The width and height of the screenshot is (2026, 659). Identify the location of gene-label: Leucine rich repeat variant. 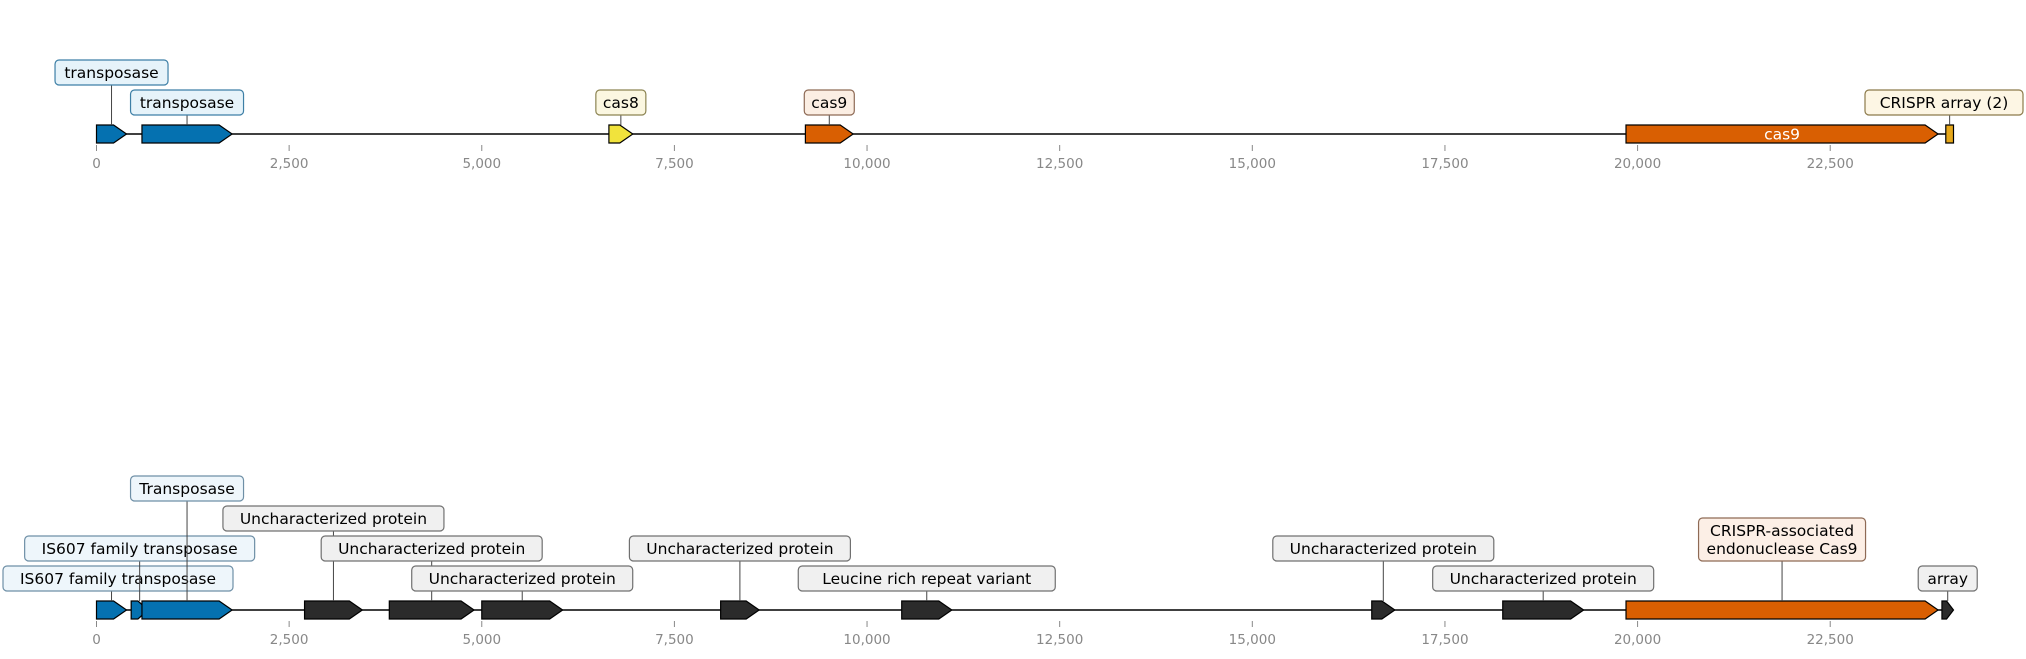
(926, 579).